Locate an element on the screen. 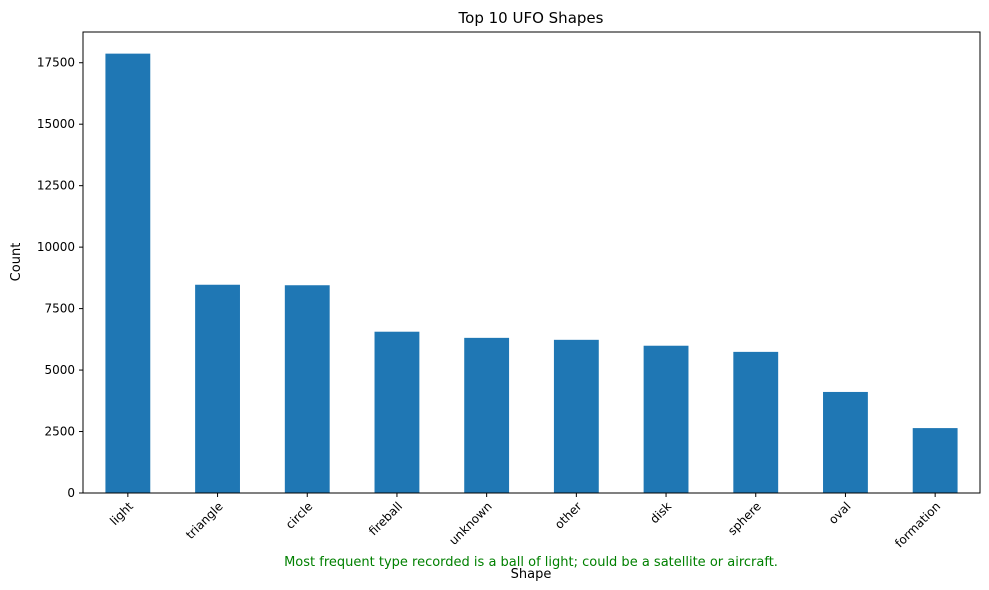 This screenshot has height=590, width=989. x-tick-label-oval: oval is located at coordinates (840, 513).